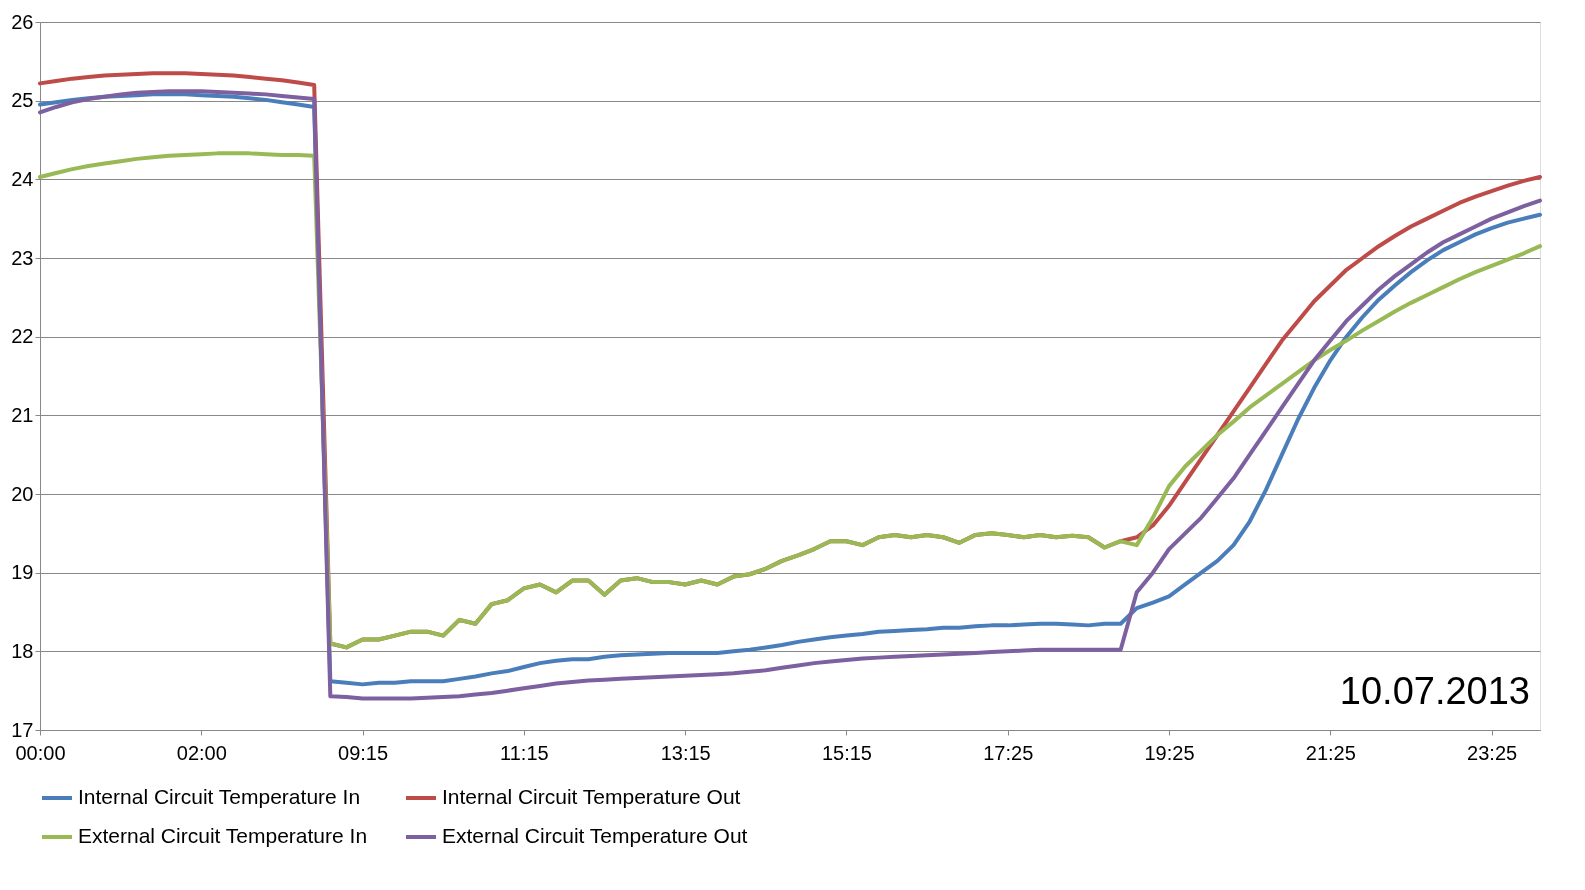 The image size is (1585, 890). What do you see at coordinates (22, 650) in the screenshot?
I see `y-tick-label: 18` at bounding box center [22, 650].